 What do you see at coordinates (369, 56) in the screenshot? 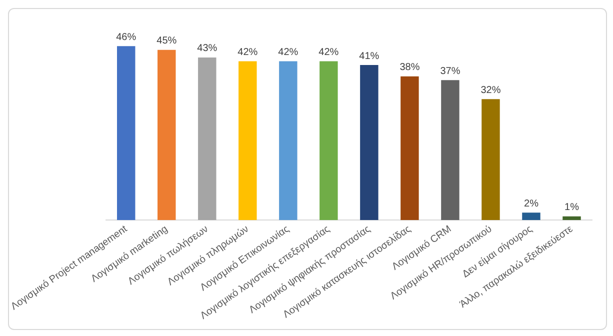
I see `data-label: 41%` at bounding box center [369, 56].